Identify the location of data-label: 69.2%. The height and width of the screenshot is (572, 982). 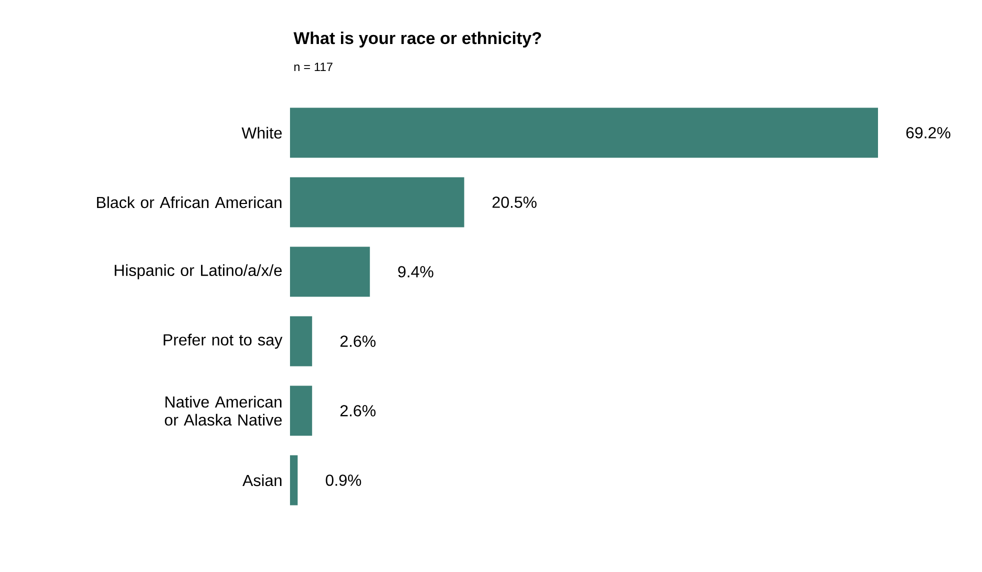
(928, 132).